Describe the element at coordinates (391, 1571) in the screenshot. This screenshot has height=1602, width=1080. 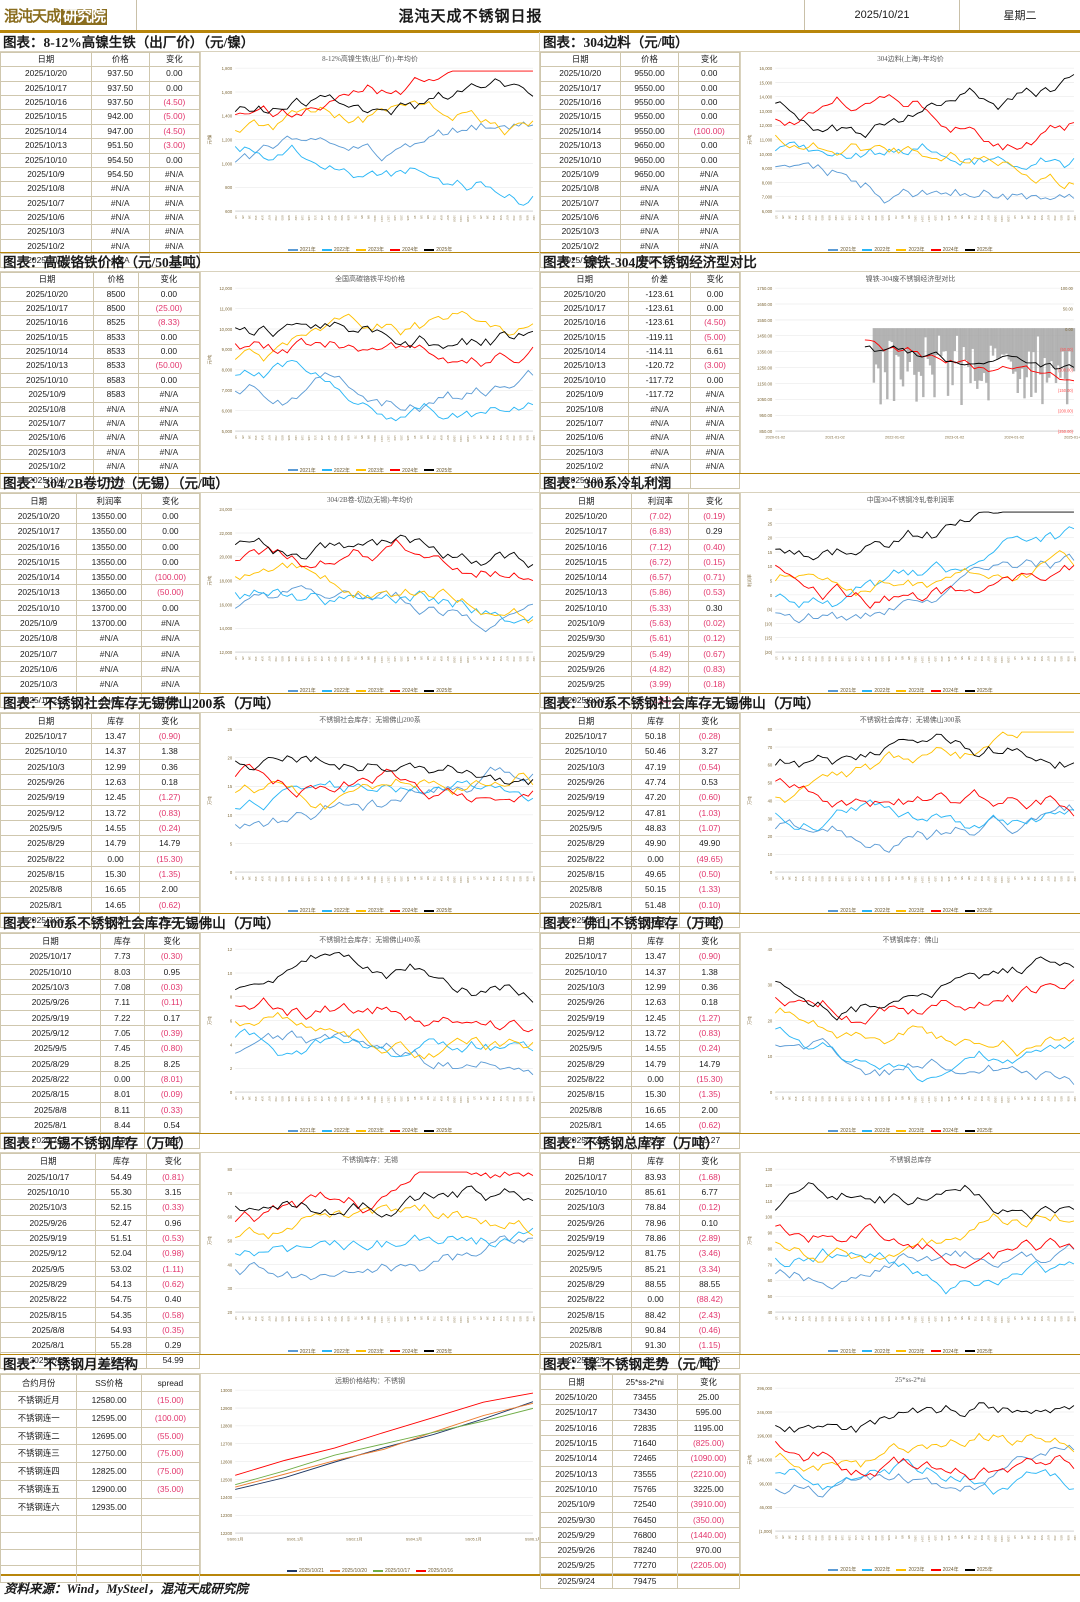
I see `legend-item: 2025/10/17` at that location.